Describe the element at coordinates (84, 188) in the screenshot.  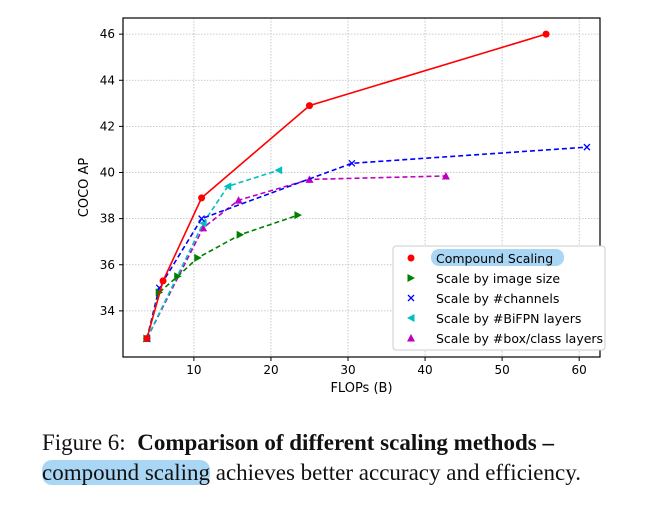
I see `y-axis-label: COCO AP` at that location.